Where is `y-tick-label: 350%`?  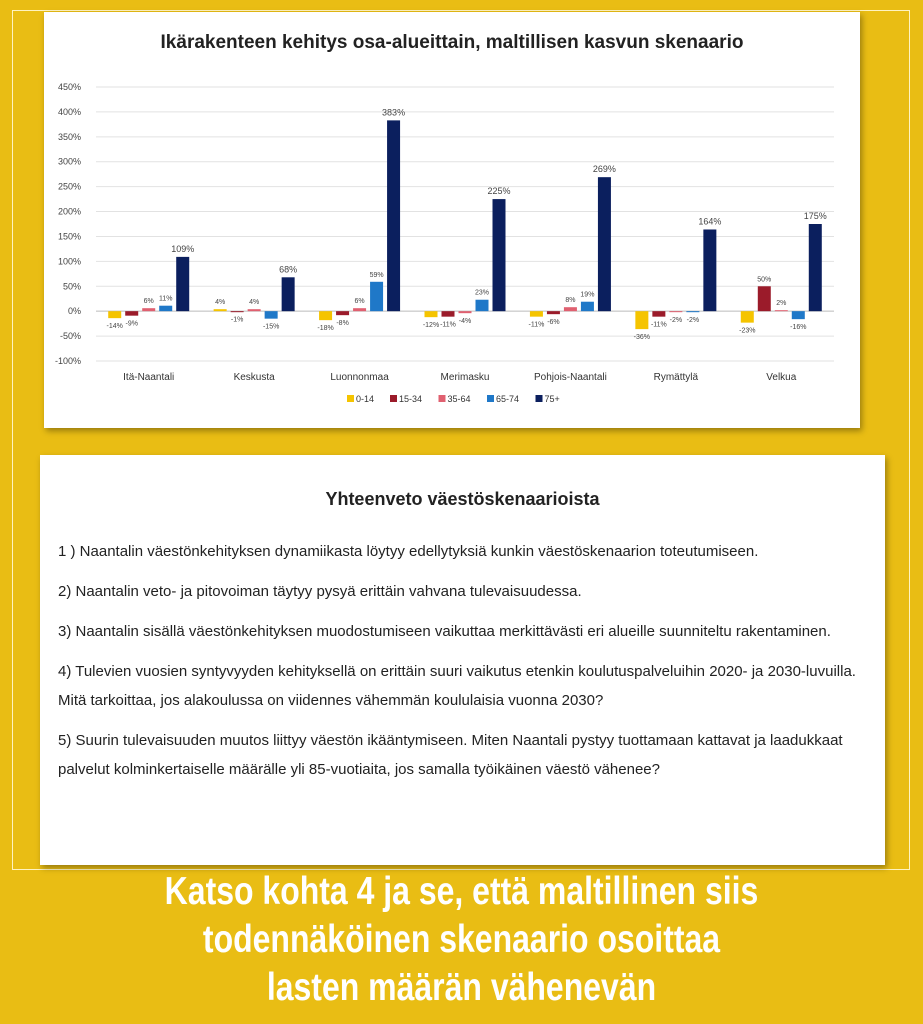 y-tick-label: 350% is located at coordinates (69, 137).